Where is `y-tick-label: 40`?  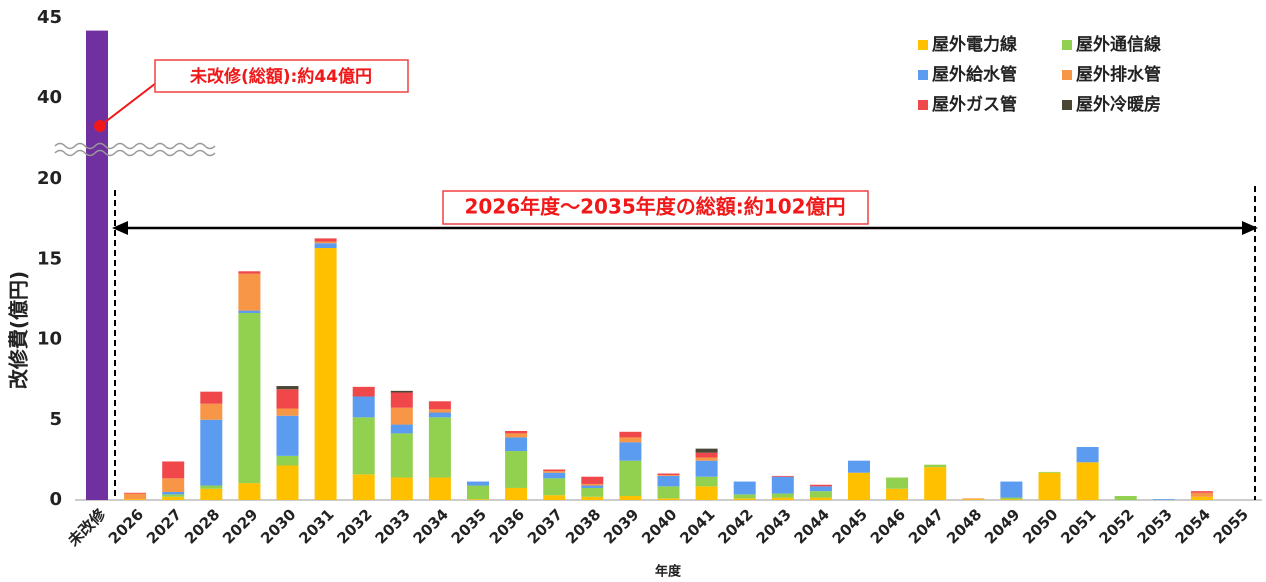 y-tick-label: 40 is located at coordinates (49, 97).